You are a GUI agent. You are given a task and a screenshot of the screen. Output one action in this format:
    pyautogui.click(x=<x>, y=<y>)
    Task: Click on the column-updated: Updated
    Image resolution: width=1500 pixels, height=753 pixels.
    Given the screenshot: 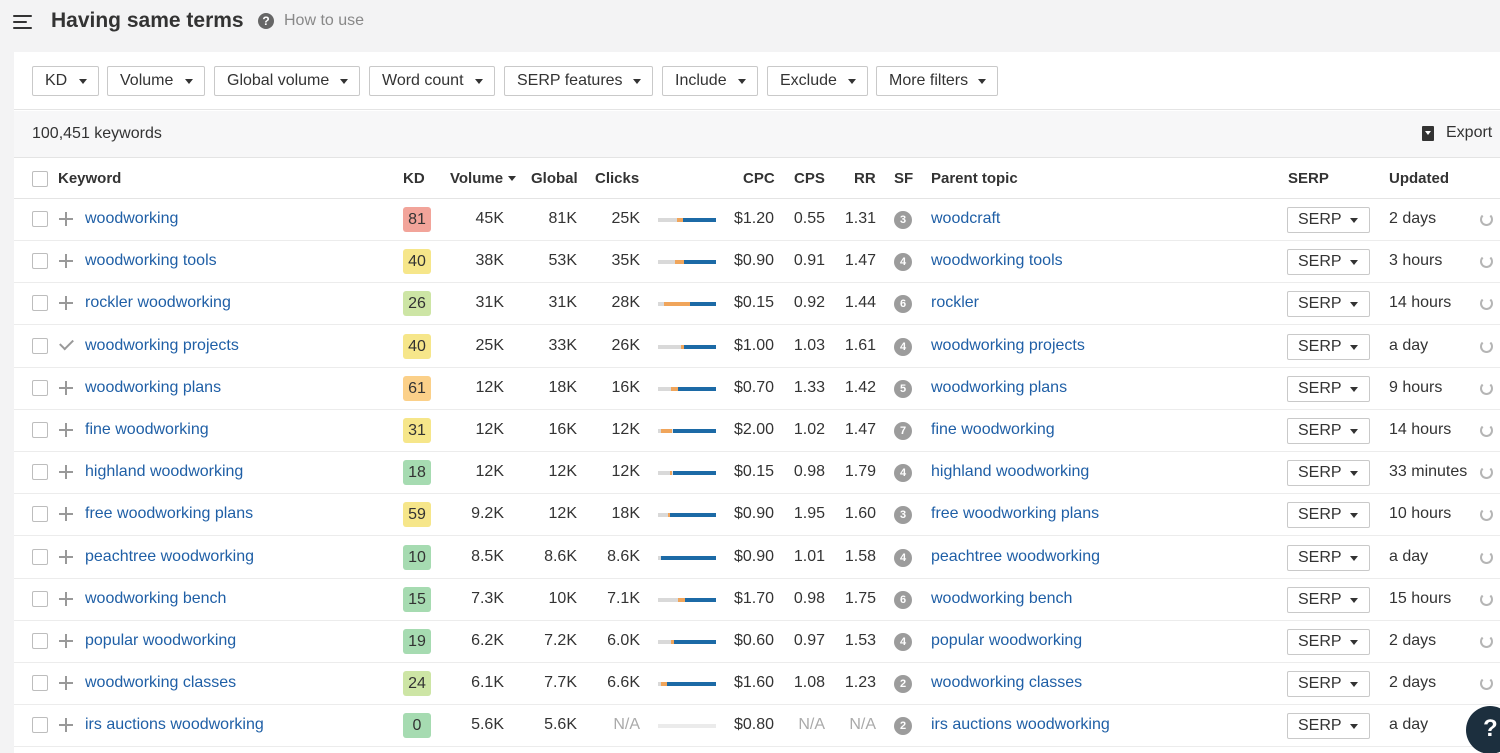 What is the action you would take?
    pyautogui.click(x=1419, y=178)
    